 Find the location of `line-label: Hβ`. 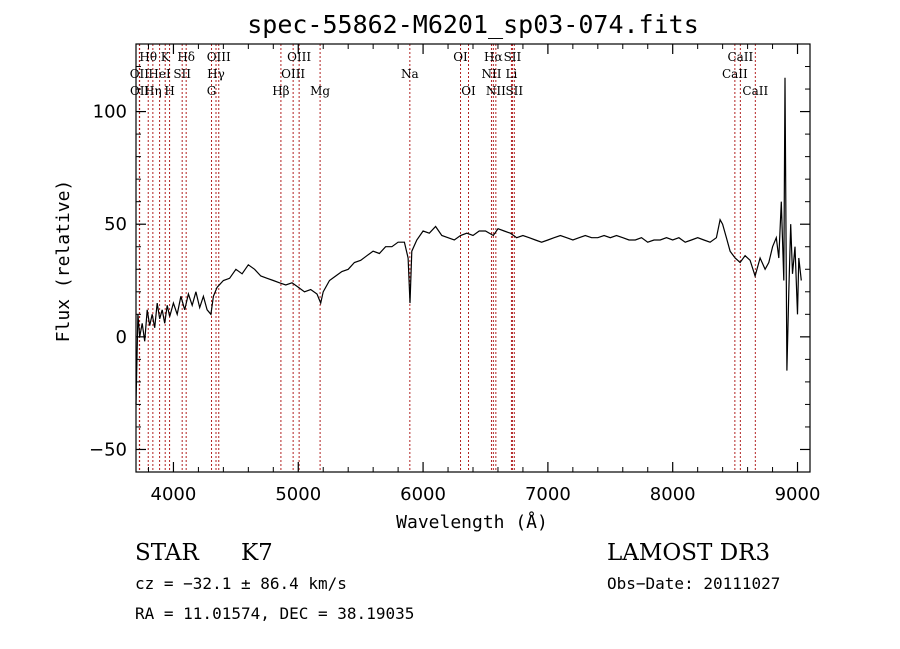

line-label: Hβ is located at coordinates (280, 91).